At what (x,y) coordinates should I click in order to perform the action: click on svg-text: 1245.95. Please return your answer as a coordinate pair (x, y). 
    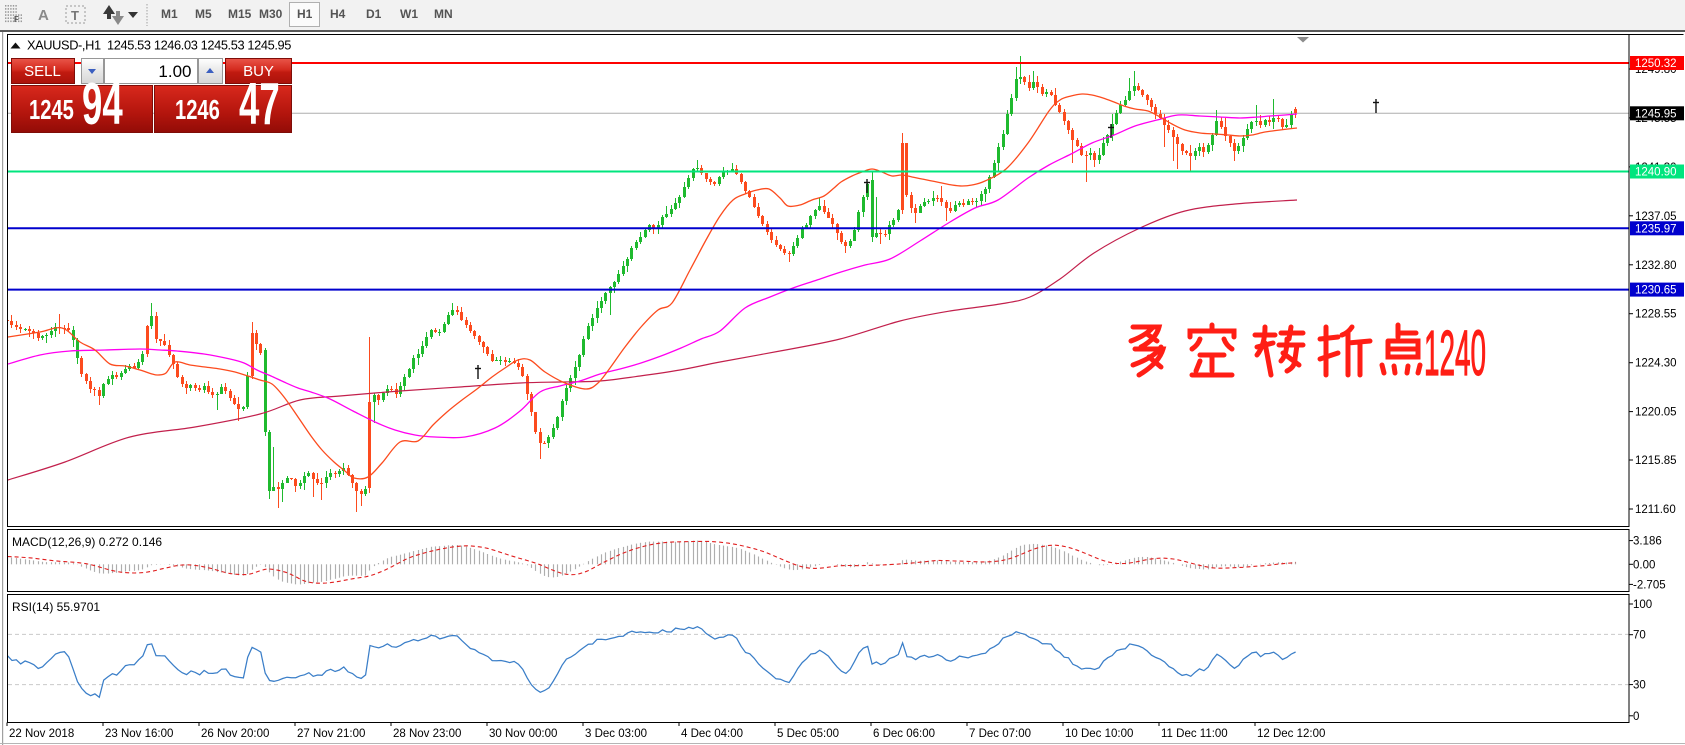
    Looking at the image, I should click on (1656, 114).